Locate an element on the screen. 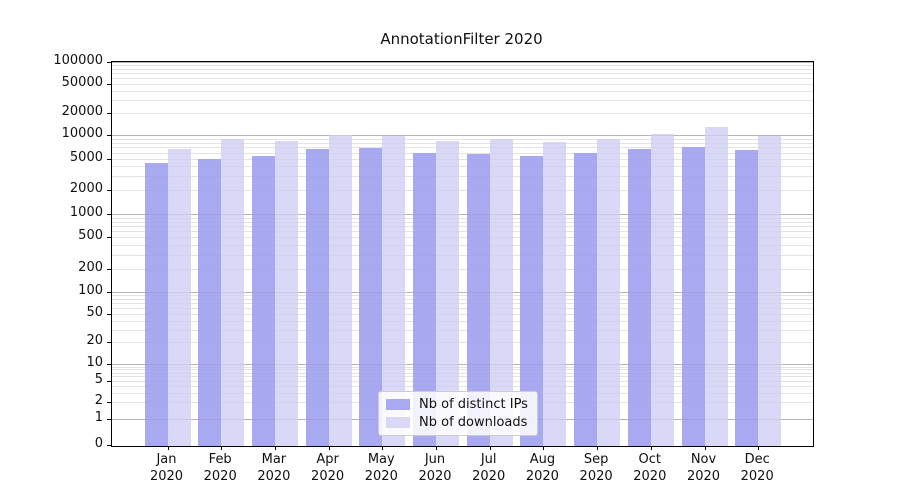  bar-downloads-jan is located at coordinates (179, 297).